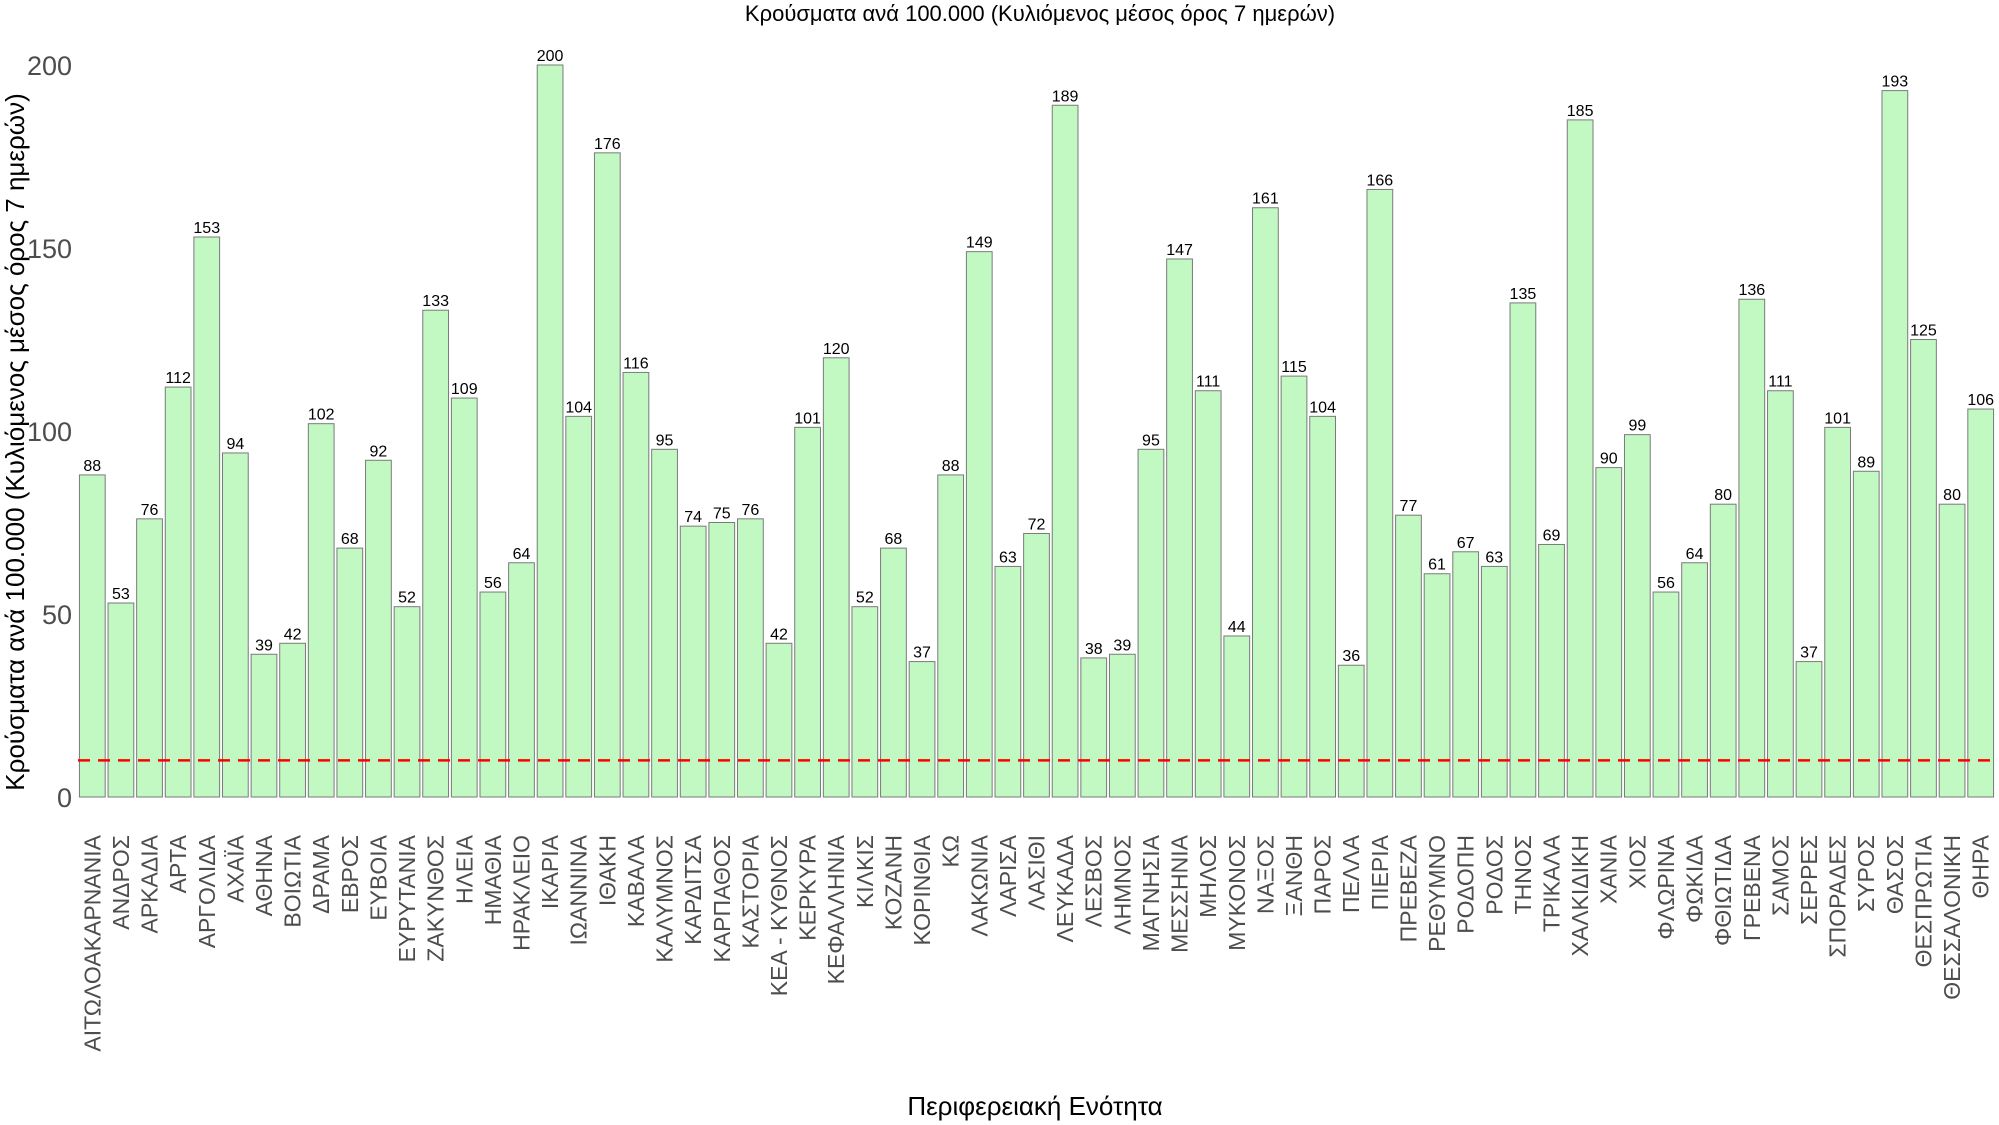 The width and height of the screenshot is (1999, 1125). What do you see at coordinates (1294, 367) in the screenshot?
I see `bar-value-label: 115` at bounding box center [1294, 367].